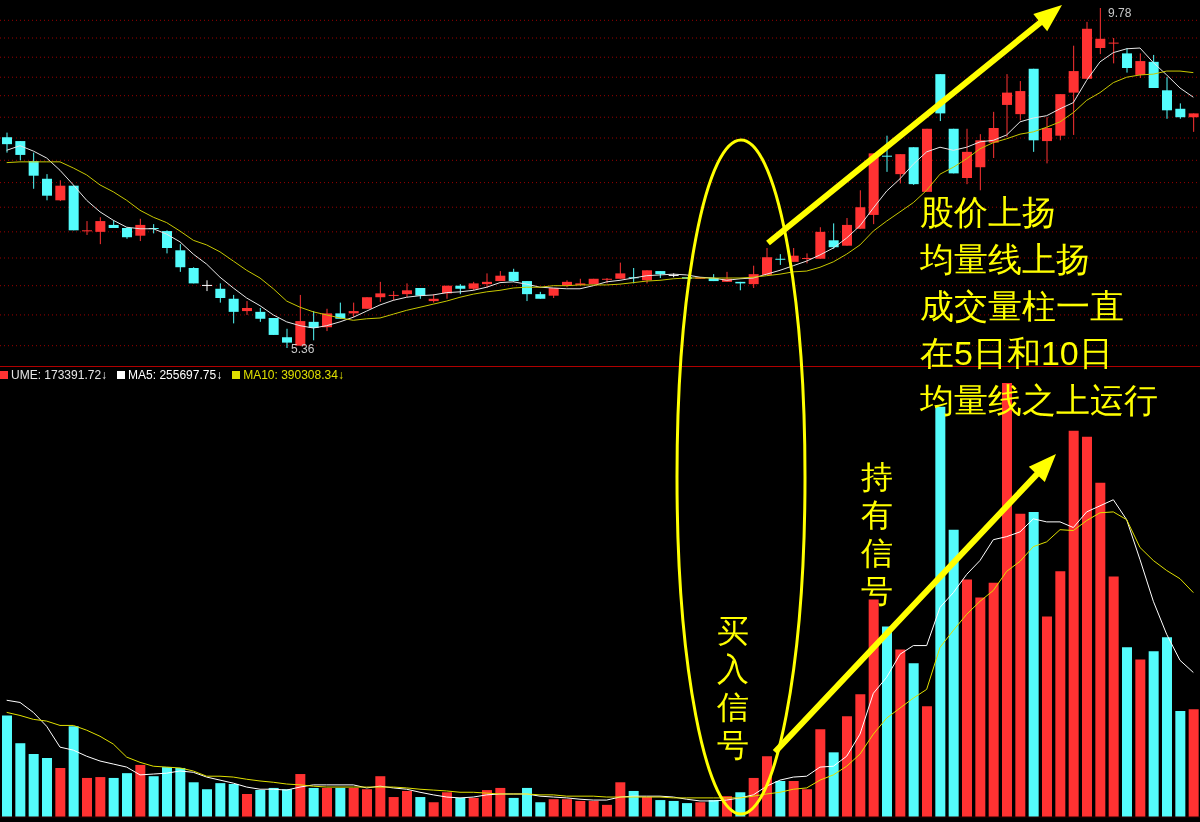  I want to click on annotation: 5.36, so click(303, 349).